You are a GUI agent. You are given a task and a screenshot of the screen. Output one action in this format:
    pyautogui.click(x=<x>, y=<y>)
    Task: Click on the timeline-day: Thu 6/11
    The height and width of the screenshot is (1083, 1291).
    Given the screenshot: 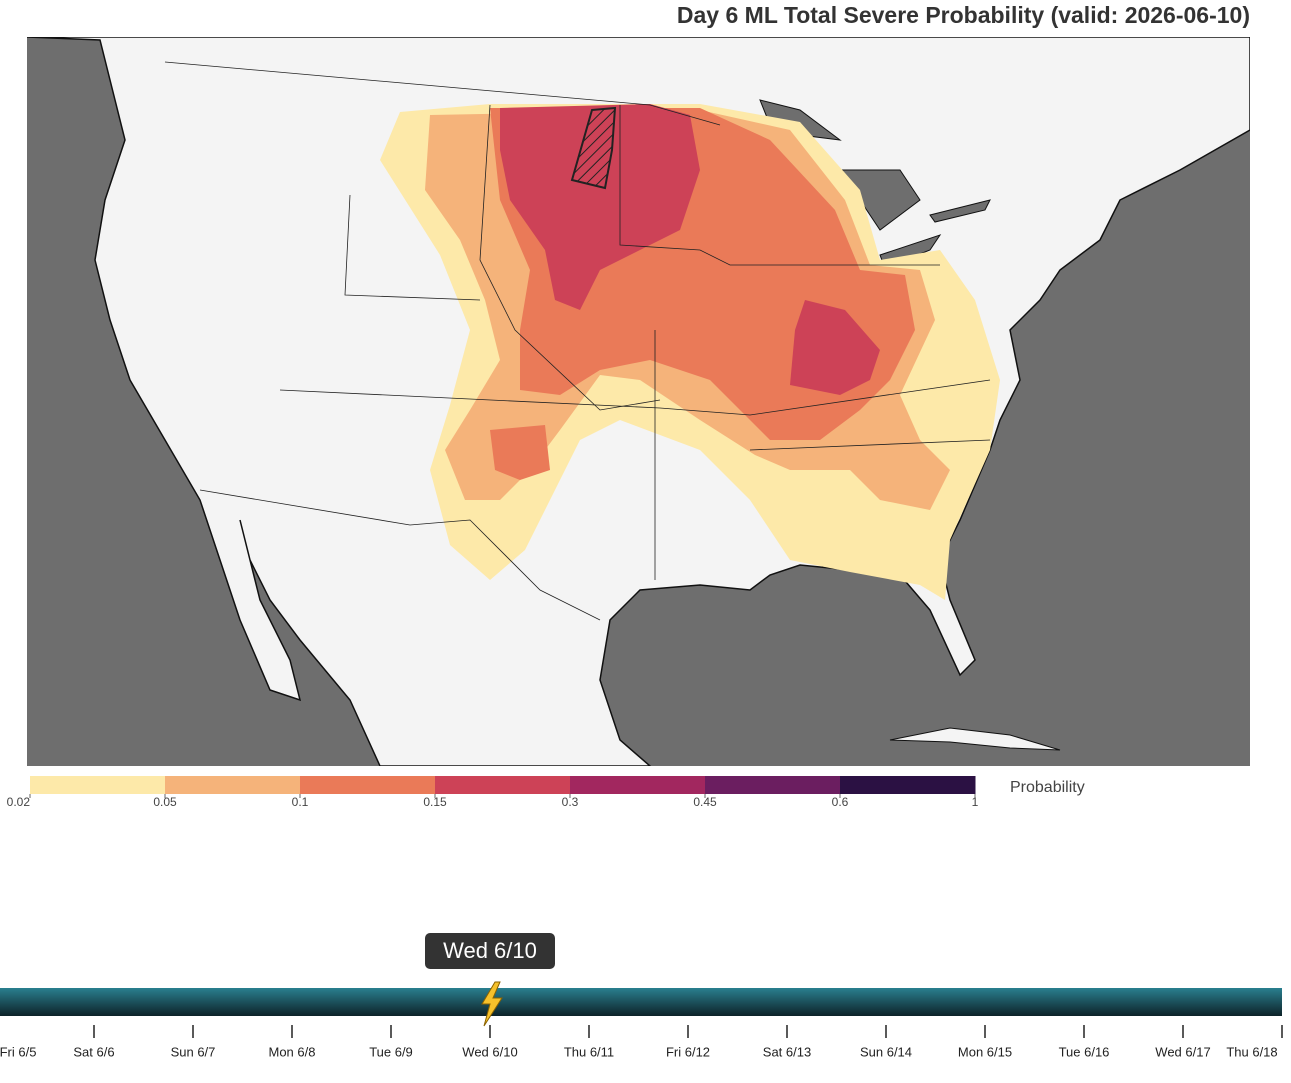 What is the action you would take?
    pyautogui.click(x=589, y=1051)
    